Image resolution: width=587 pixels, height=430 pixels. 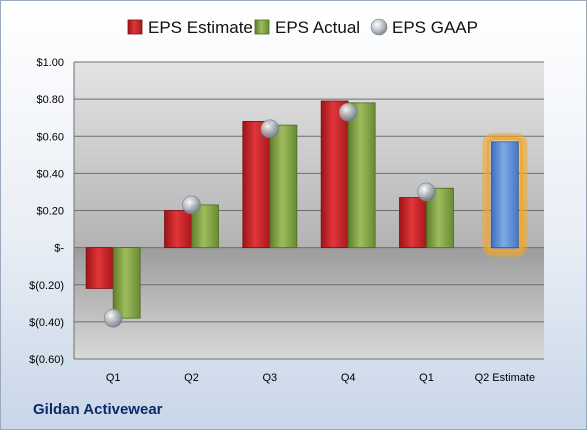 What do you see at coordinates (50, 212) in the screenshot?
I see `y-tick-label: $0.20` at bounding box center [50, 212].